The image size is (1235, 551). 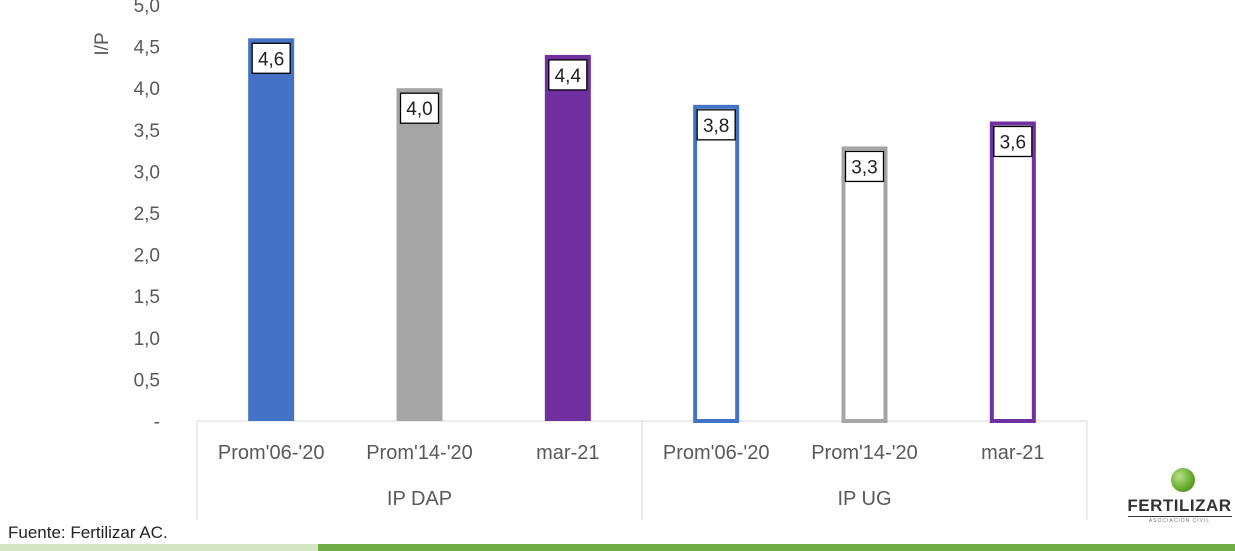 What do you see at coordinates (157, 422) in the screenshot?
I see `y-tick-label: -` at bounding box center [157, 422].